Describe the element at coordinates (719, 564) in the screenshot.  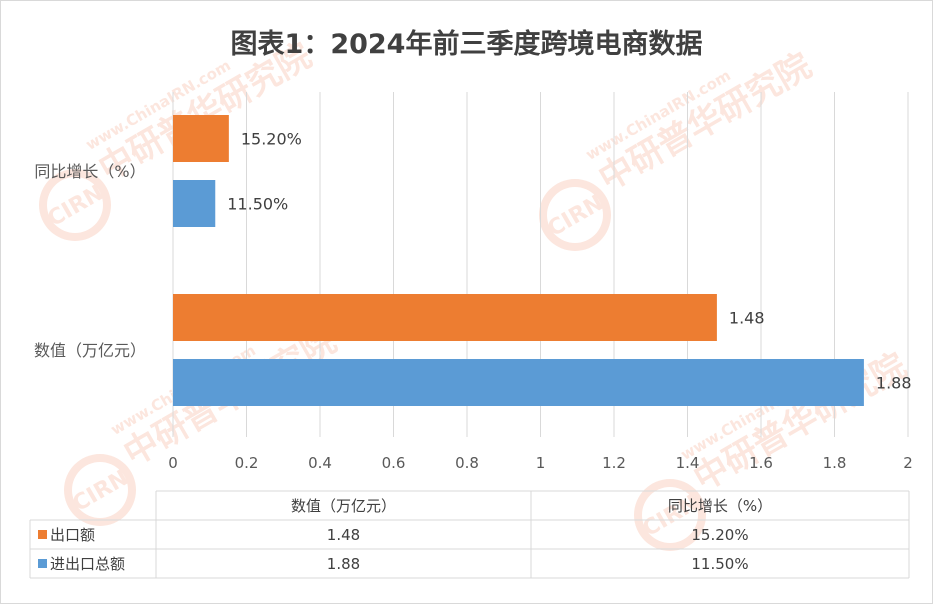
I see `table-cell: 11.50%` at that location.